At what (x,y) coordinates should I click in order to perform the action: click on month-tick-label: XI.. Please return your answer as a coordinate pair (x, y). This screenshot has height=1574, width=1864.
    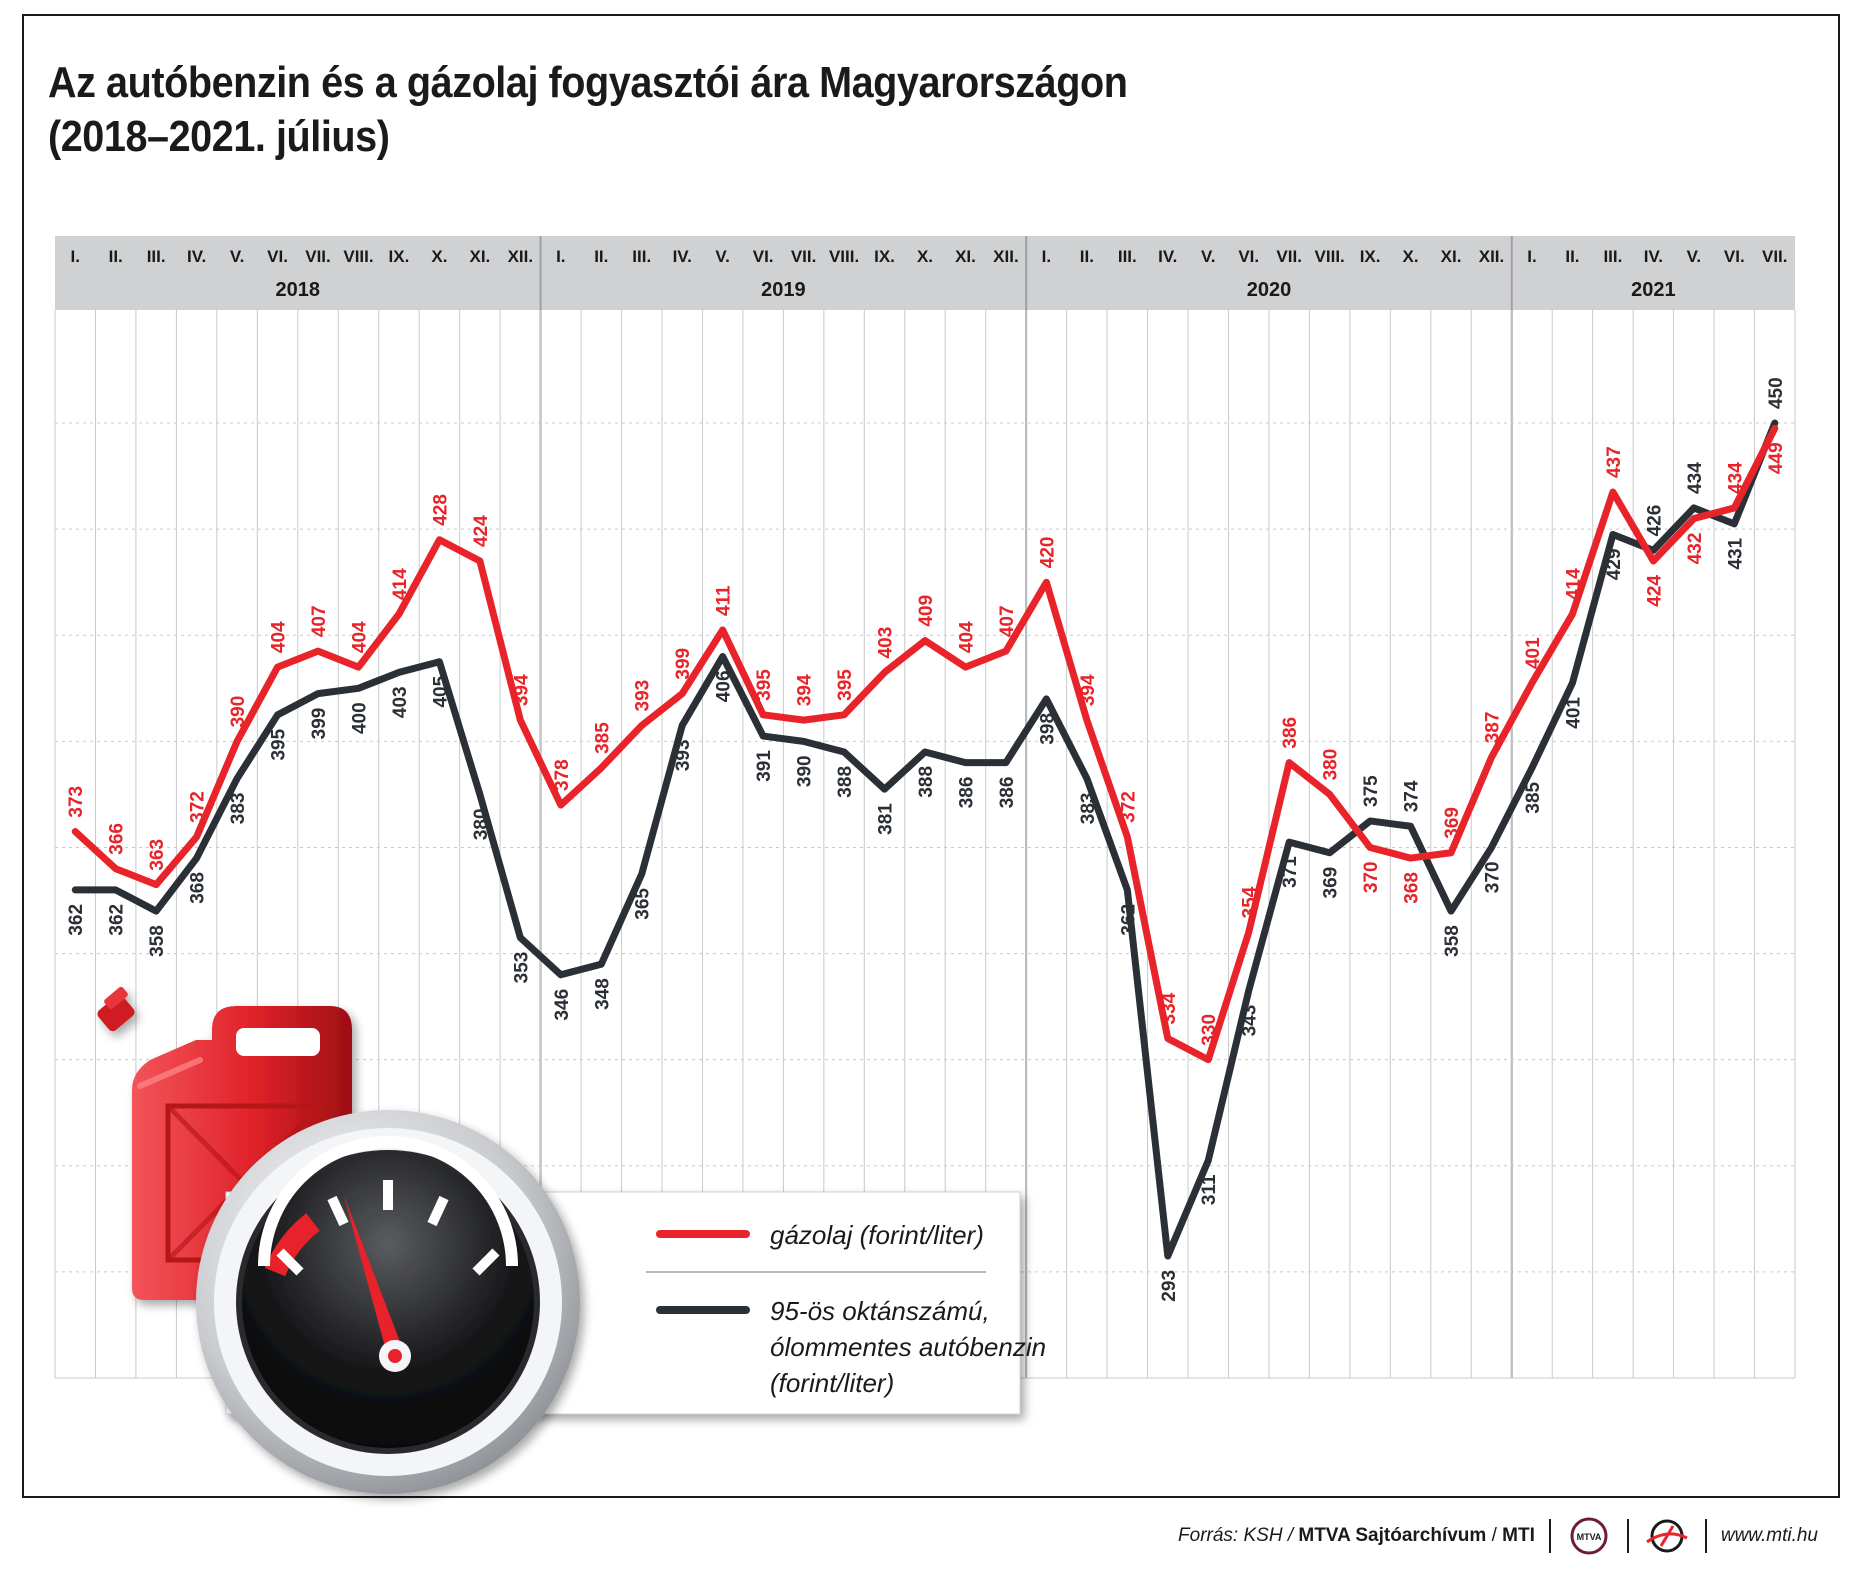
    Looking at the image, I should click on (479, 256).